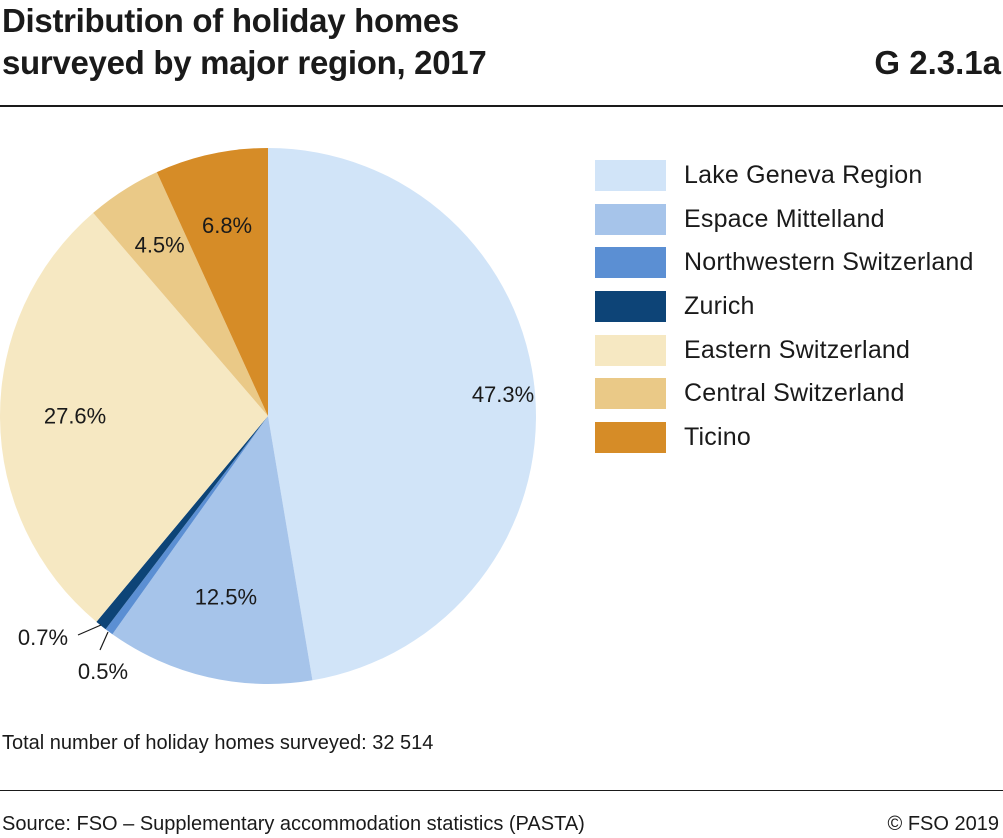  What do you see at coordinates (794, 393) in the screenshot?
I see `legend-label: Central Switzerland` at bounding box center [794, 393].